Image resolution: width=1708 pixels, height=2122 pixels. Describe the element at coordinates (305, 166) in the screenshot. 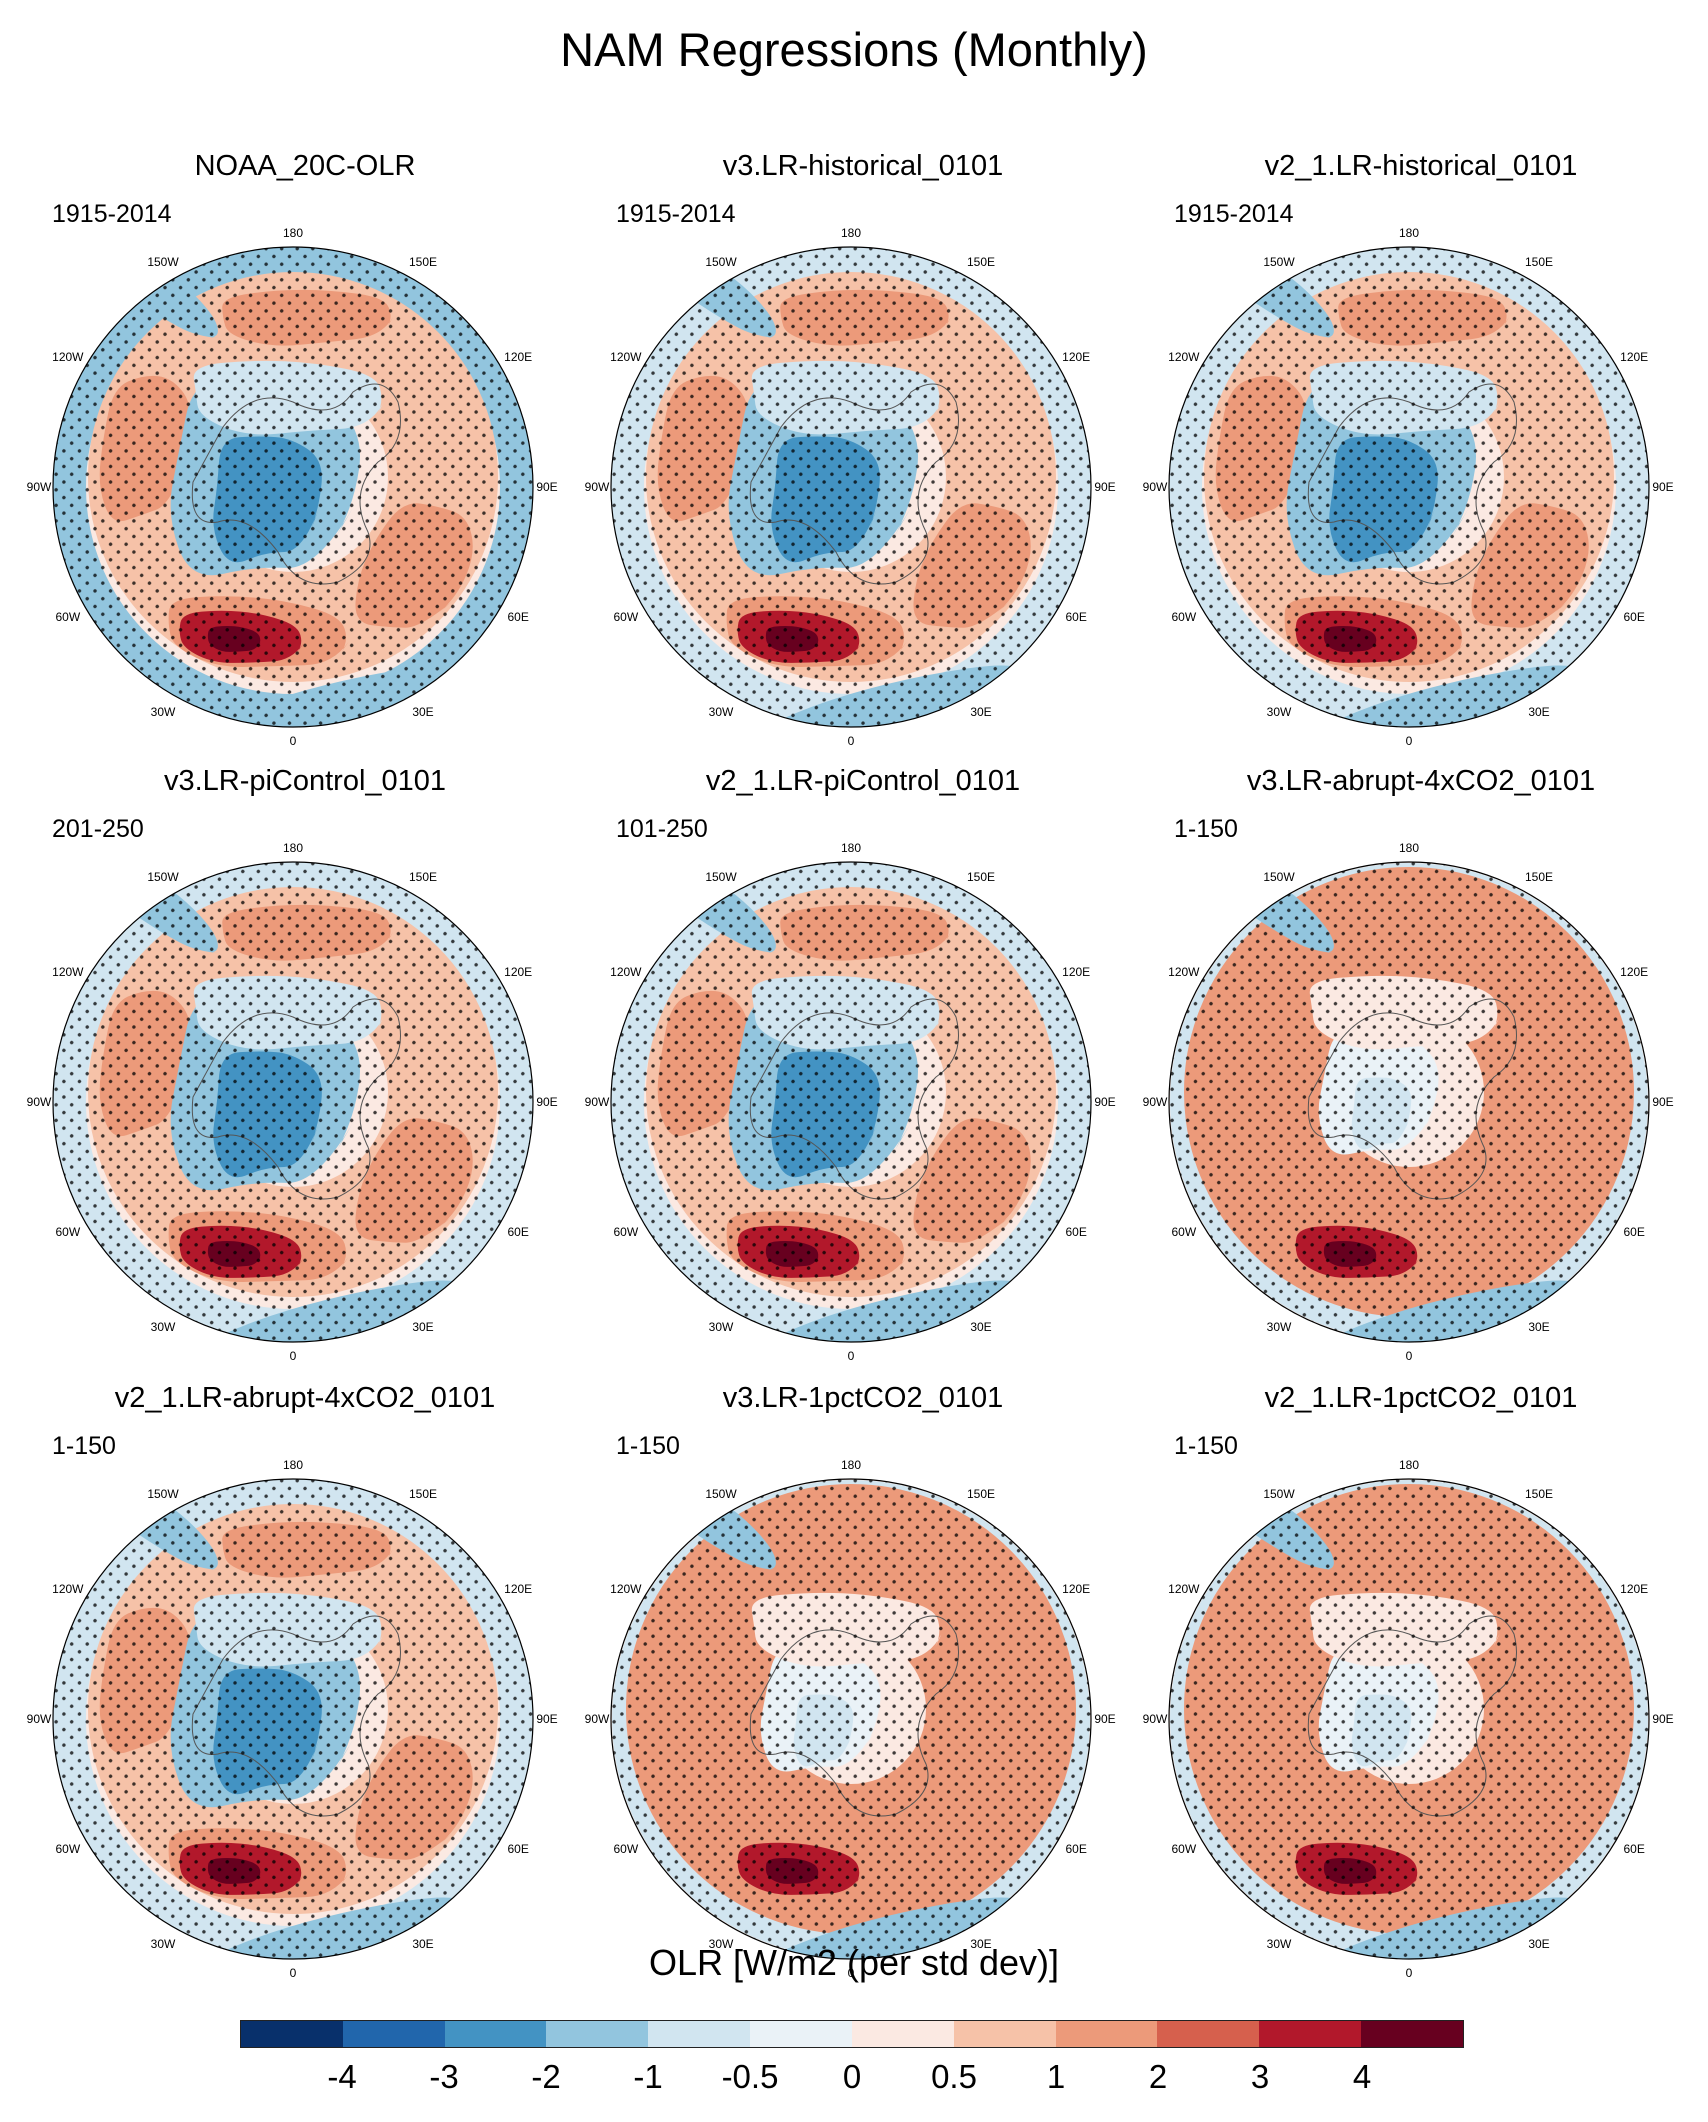

I see `panel-title: NOAA_20C-OLR` at that location.